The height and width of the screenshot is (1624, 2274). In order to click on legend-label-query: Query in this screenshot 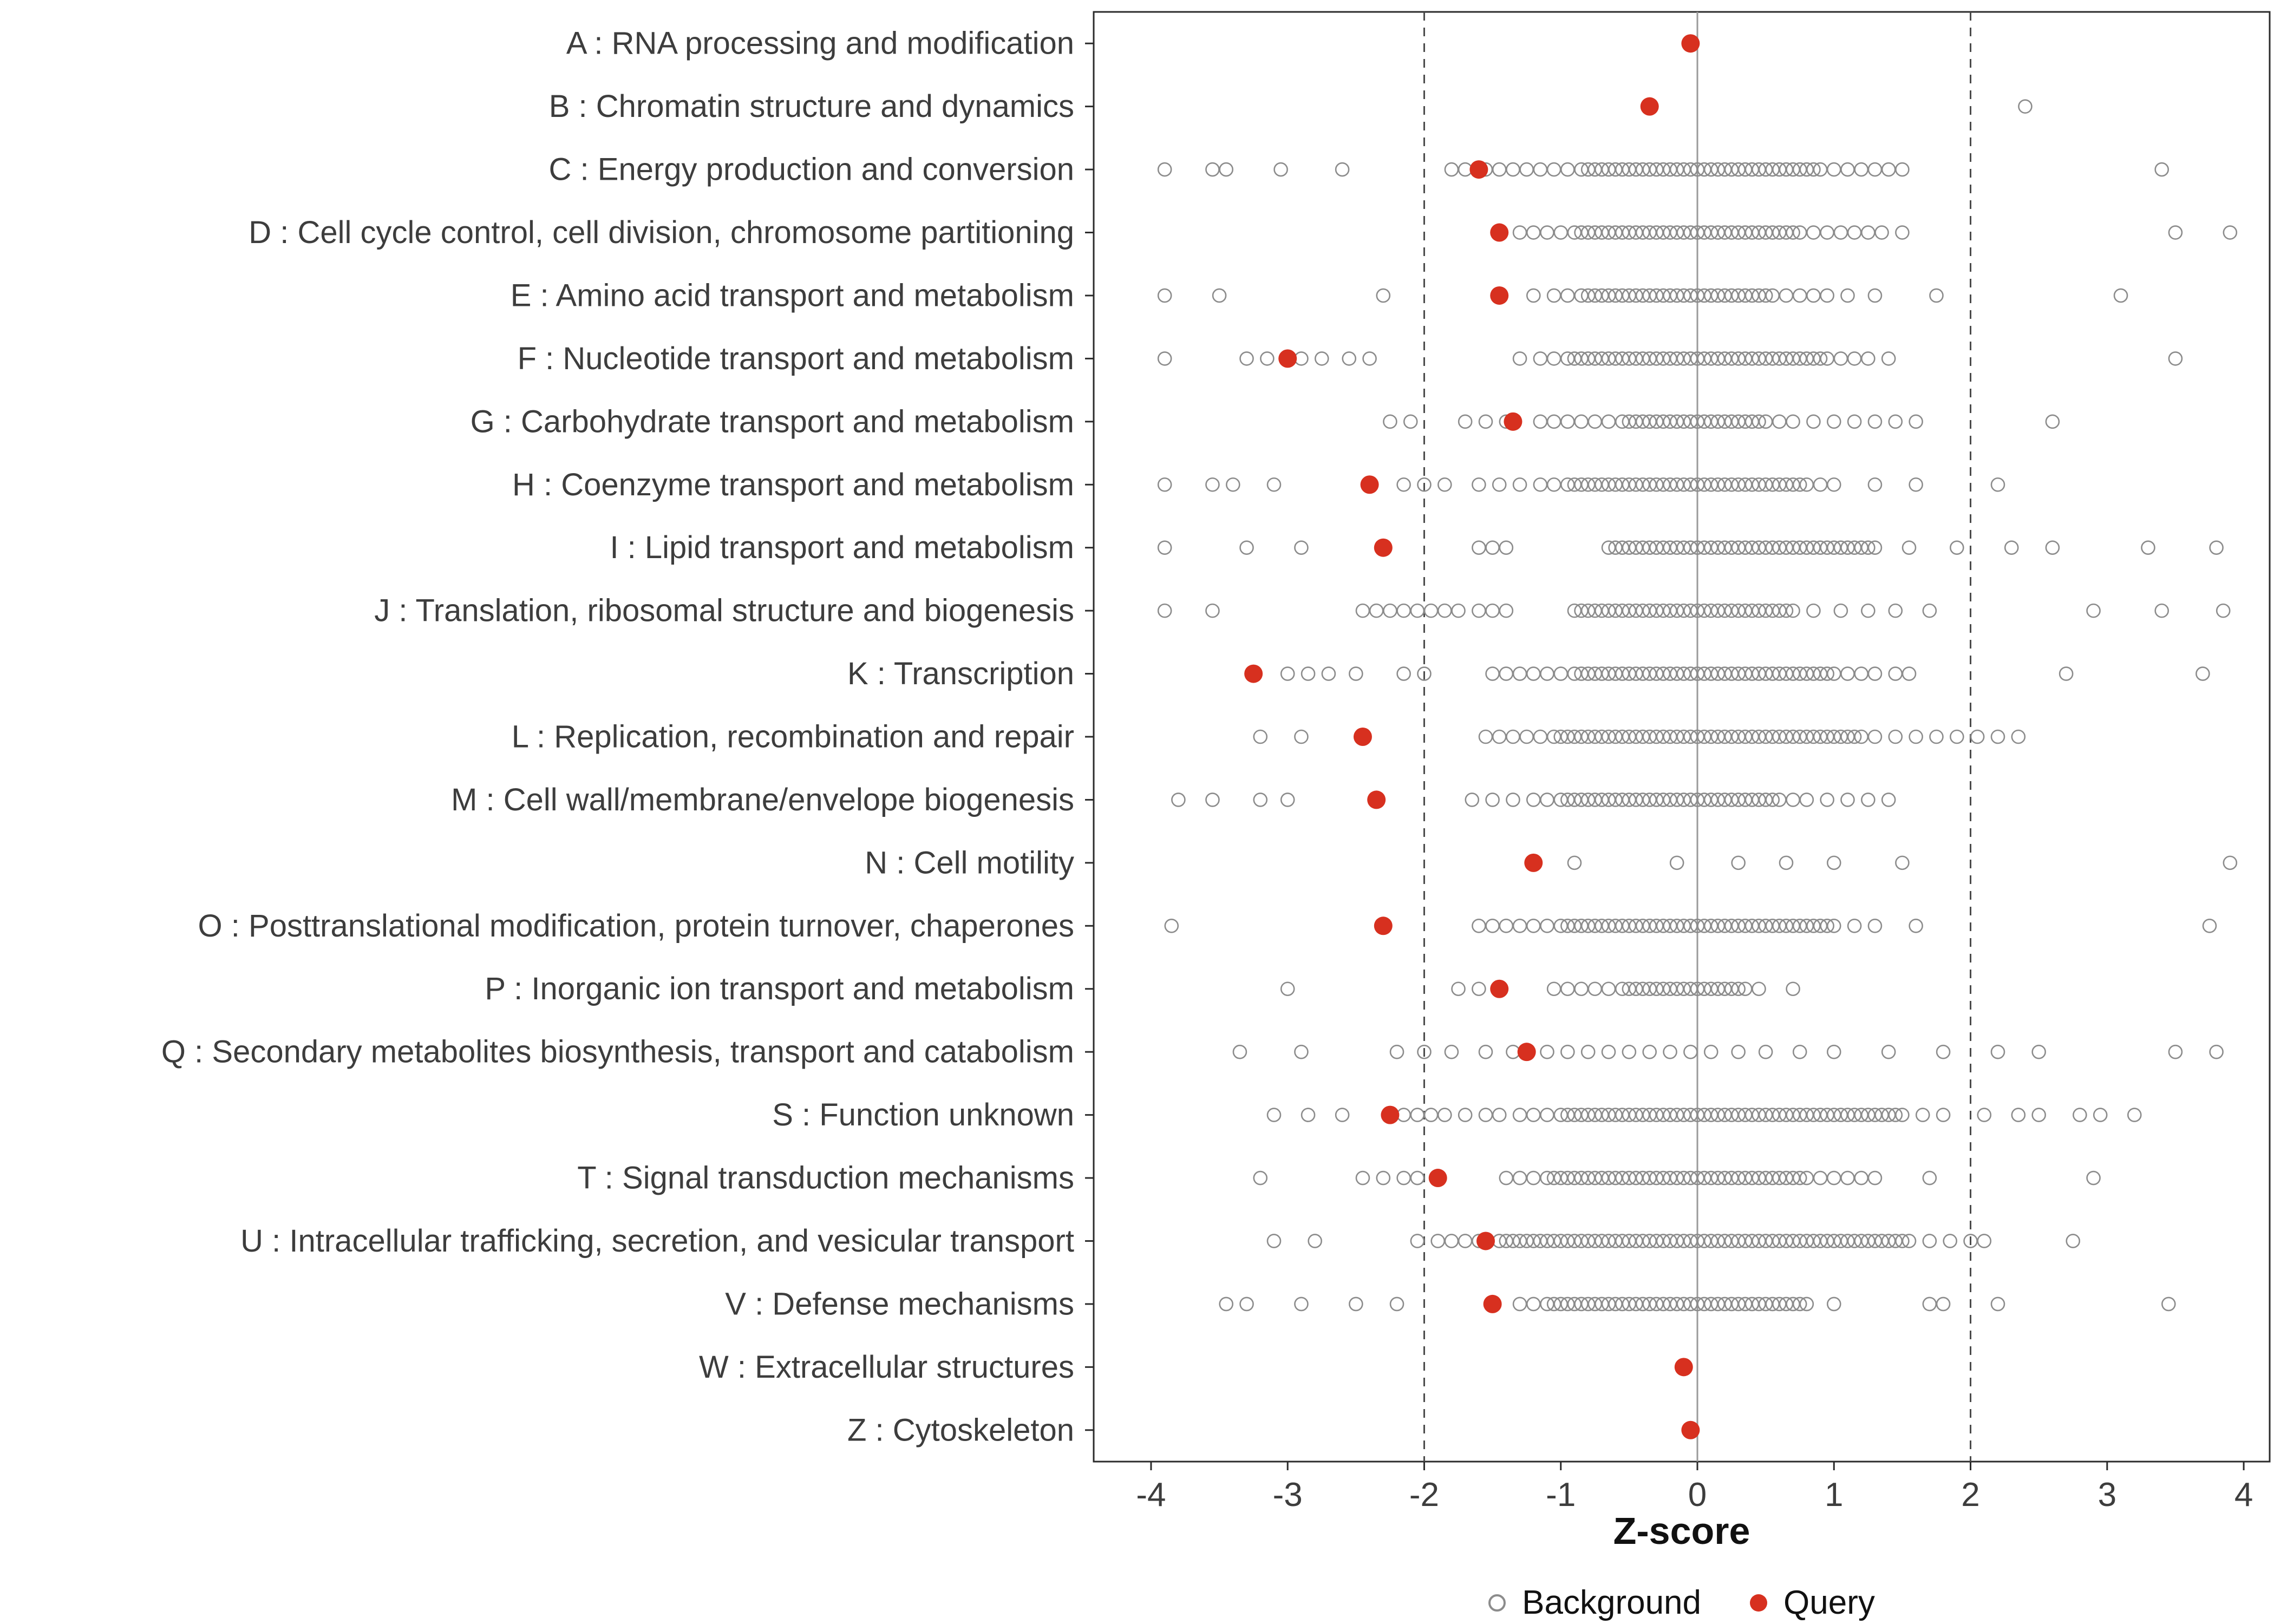, I will do `click(1829, 1602)`.